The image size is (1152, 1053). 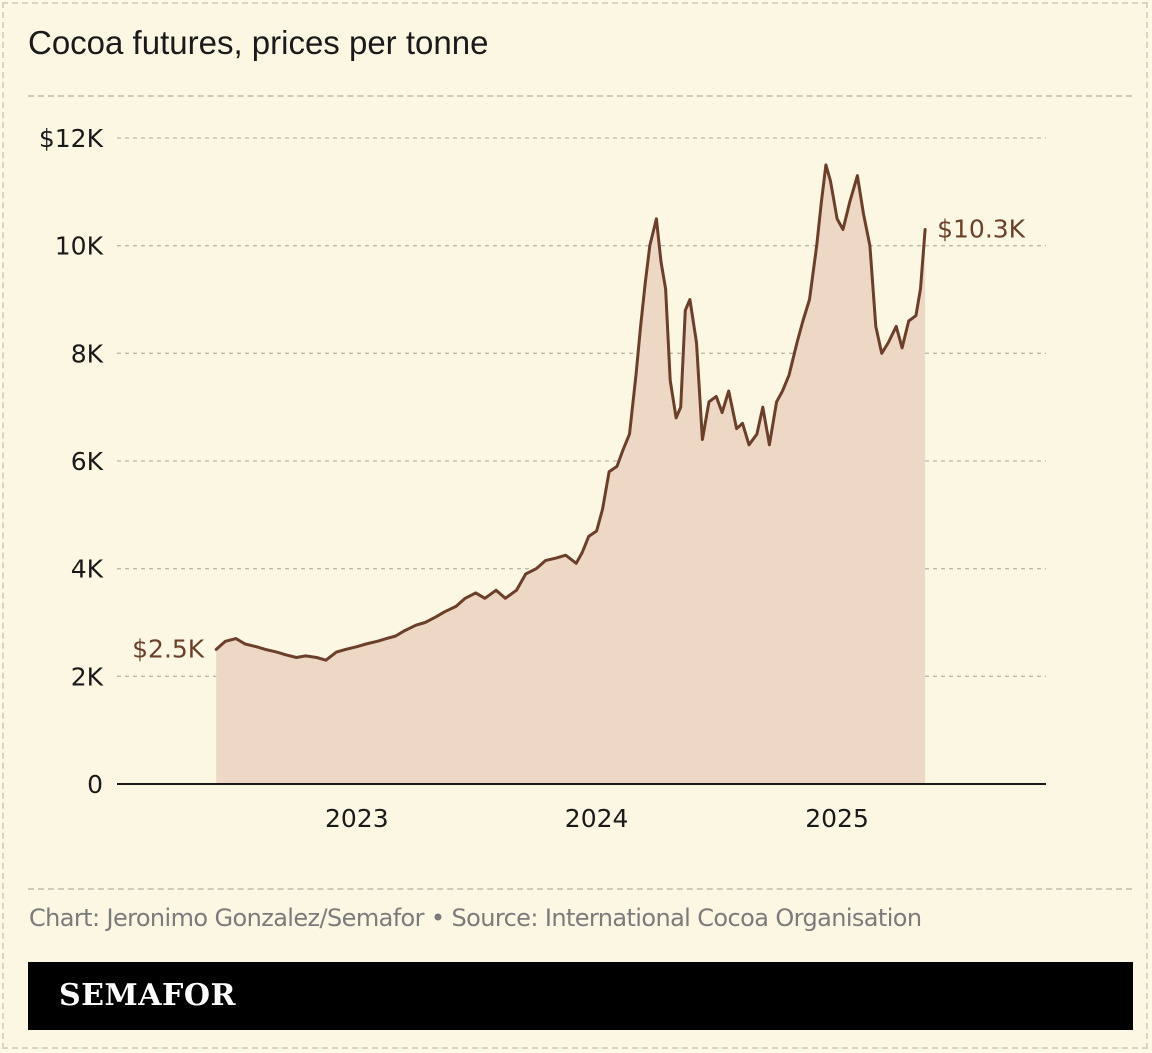 What do you see at coordinates (168, 648) in the screenshot?
I see `start-value-label: $2.5K` at bounding box center [168, 648].